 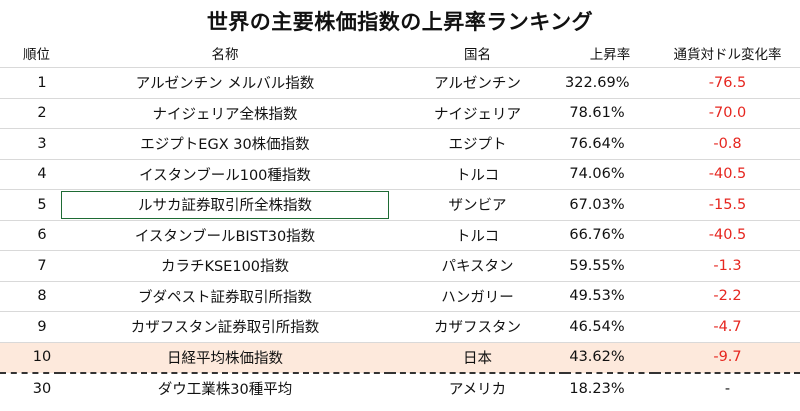 What do you see at coordinates (30, 358) in the screenshot?
I see `rank-cell: 10` at bounding box center [30, 358].